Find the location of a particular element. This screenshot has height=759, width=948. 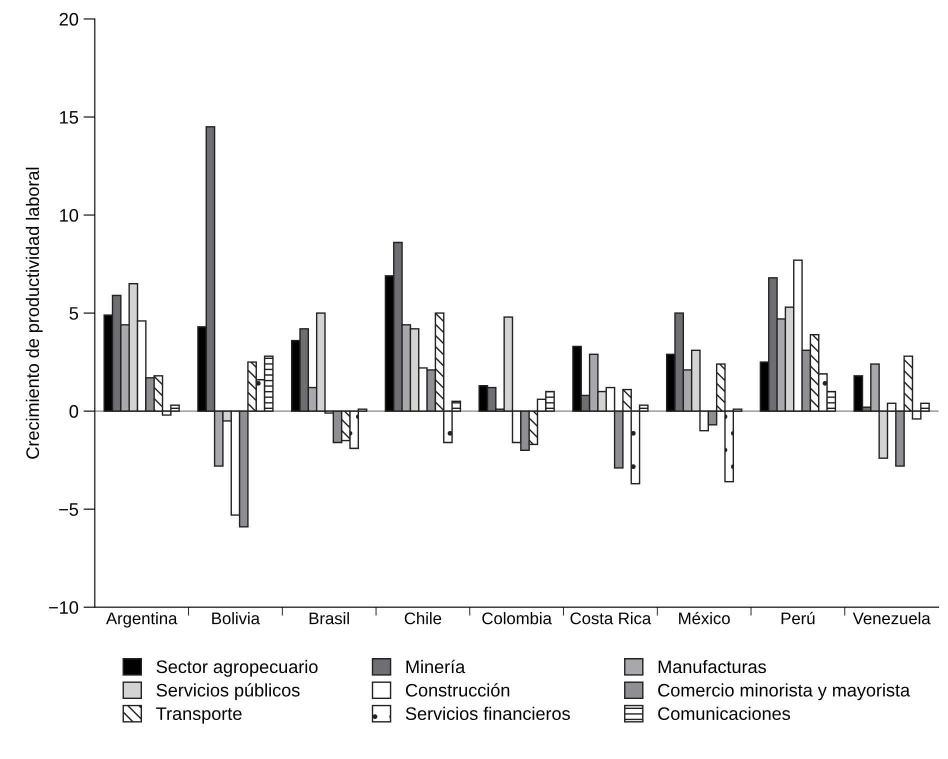

x-tick-label: Bolivia is located at coordinates (236, 618).